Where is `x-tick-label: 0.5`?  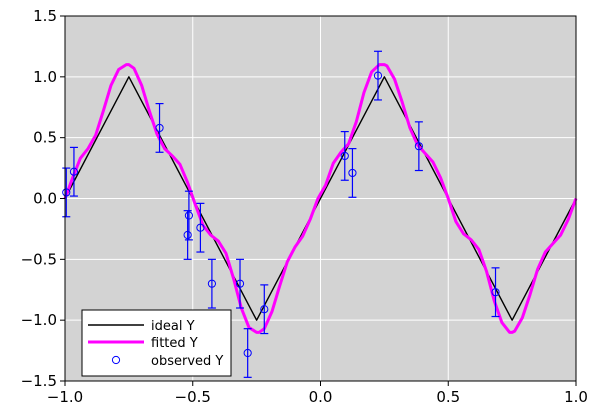 x-tick-label: 0.5 is located at coordinates (448, 397).